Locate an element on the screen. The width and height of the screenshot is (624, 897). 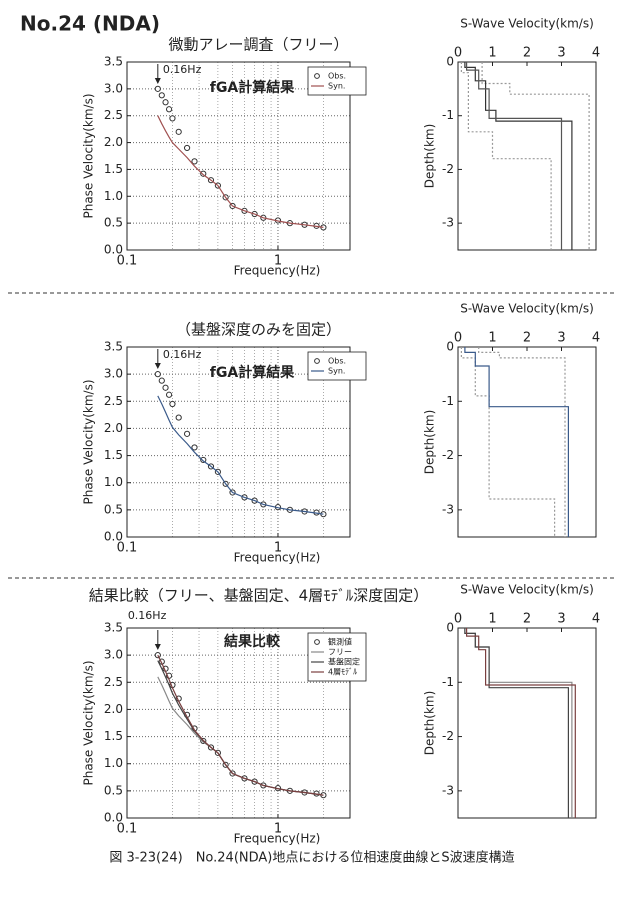
legend-label: 4層ﾓﾃﾞﾙ is located at coordinates (342, 672).